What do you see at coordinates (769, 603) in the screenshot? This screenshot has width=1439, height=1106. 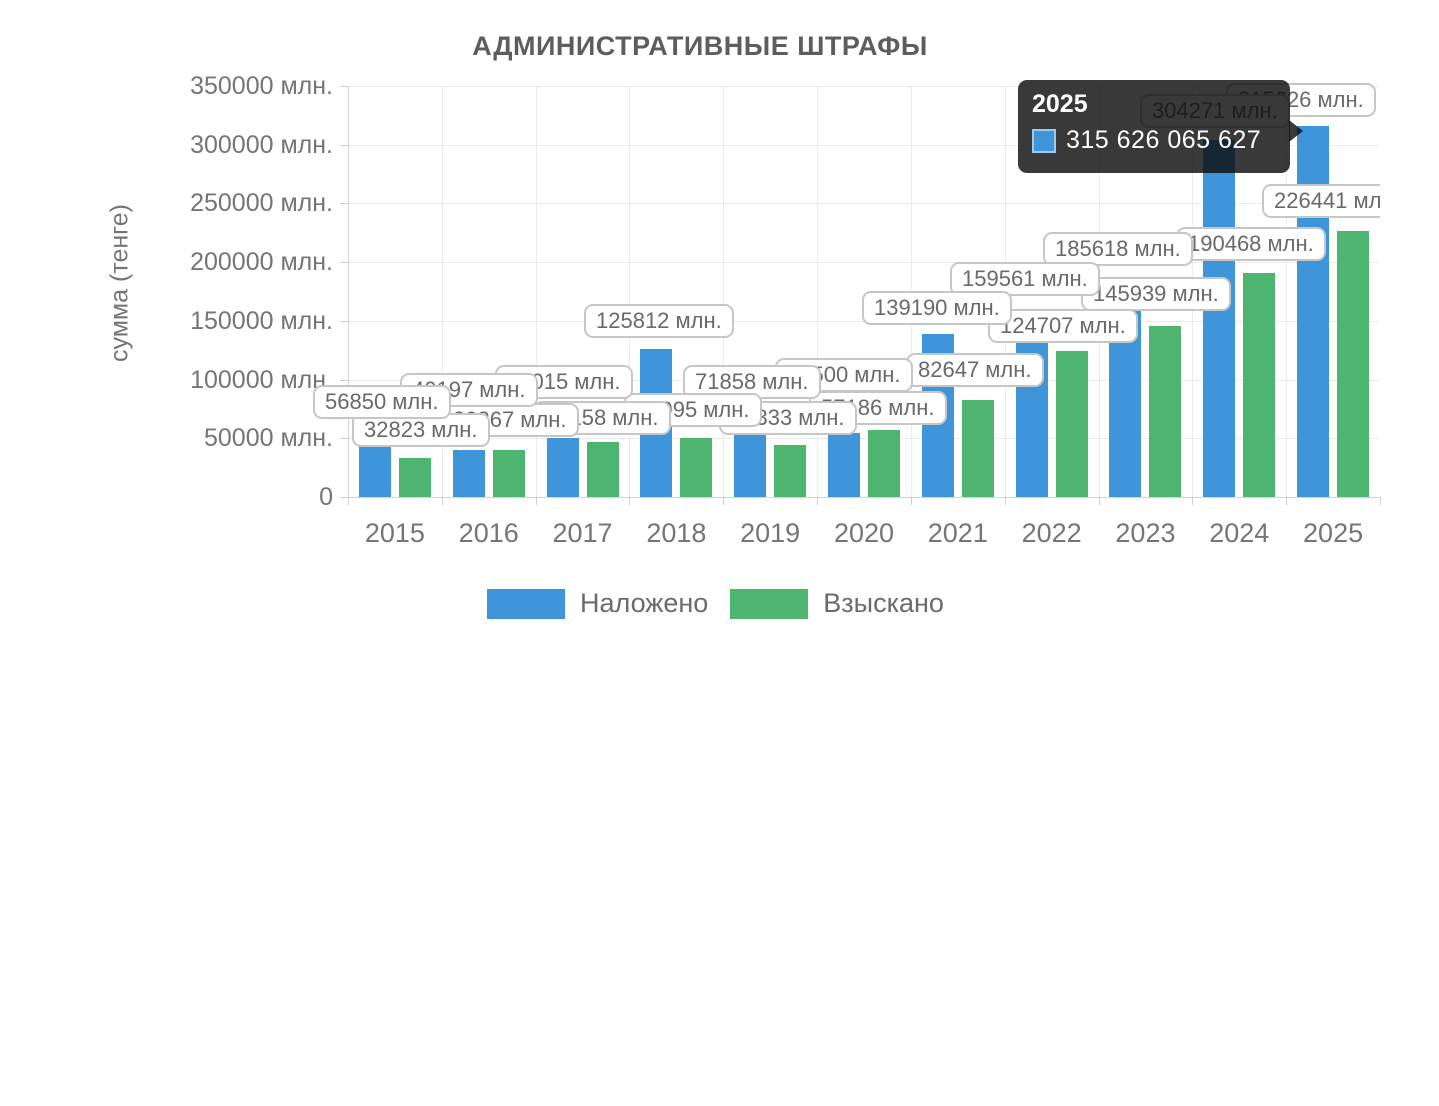 I see `legend-swatch-green` at bounding box center [769, 603].